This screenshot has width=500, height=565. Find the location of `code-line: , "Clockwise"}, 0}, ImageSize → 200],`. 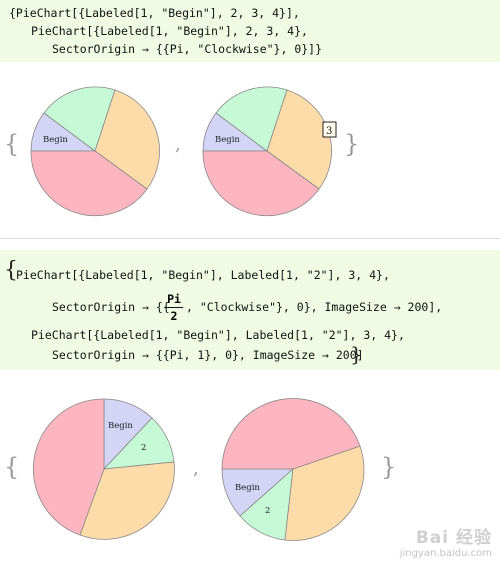

code-line: , "Clockwise"}, 0}, ImageSize → 200], is located at coordinates (314, 307).